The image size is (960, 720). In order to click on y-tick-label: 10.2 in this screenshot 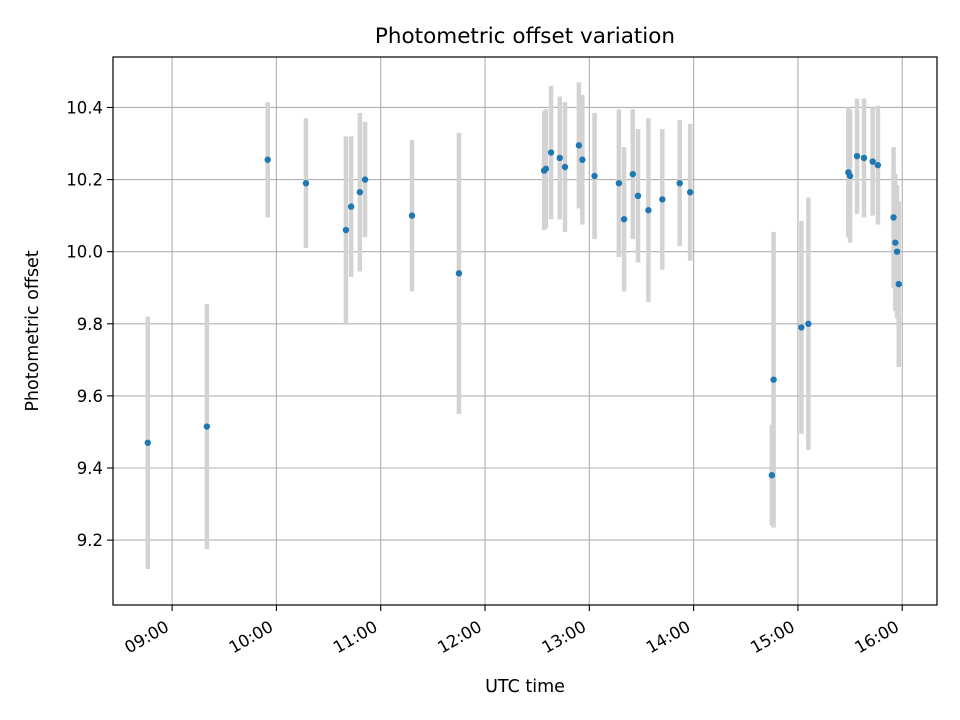, I will do `click(84, 180)`.